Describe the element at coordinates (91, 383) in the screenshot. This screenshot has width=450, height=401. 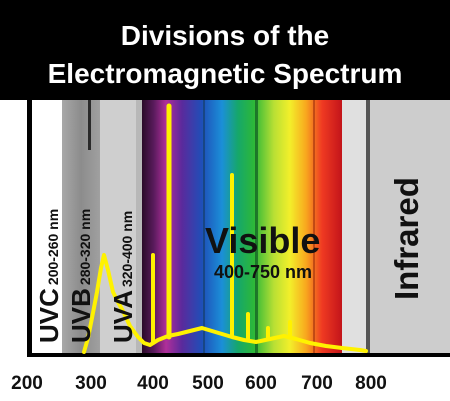
I see `tick-300: 300` at that location.